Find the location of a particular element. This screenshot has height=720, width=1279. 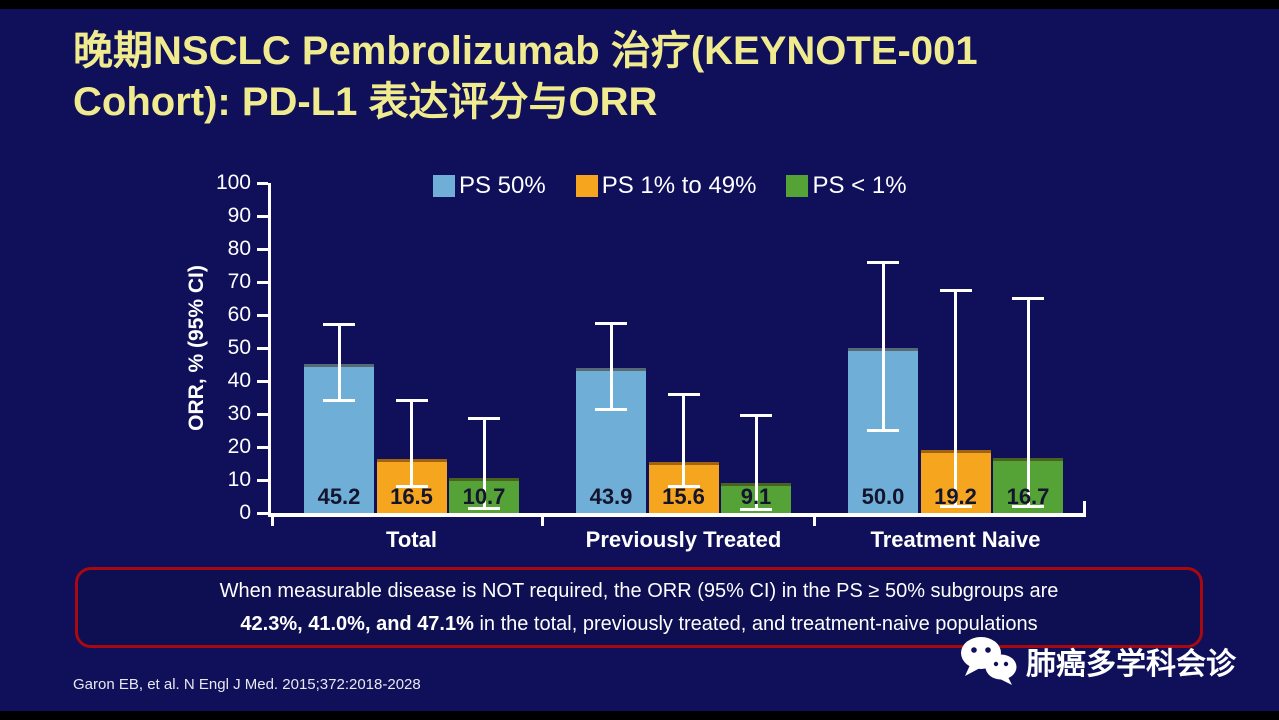

page-title-line2: Cohort): PD-L1 表达评分与ORR is located at coordinates (365, 102).